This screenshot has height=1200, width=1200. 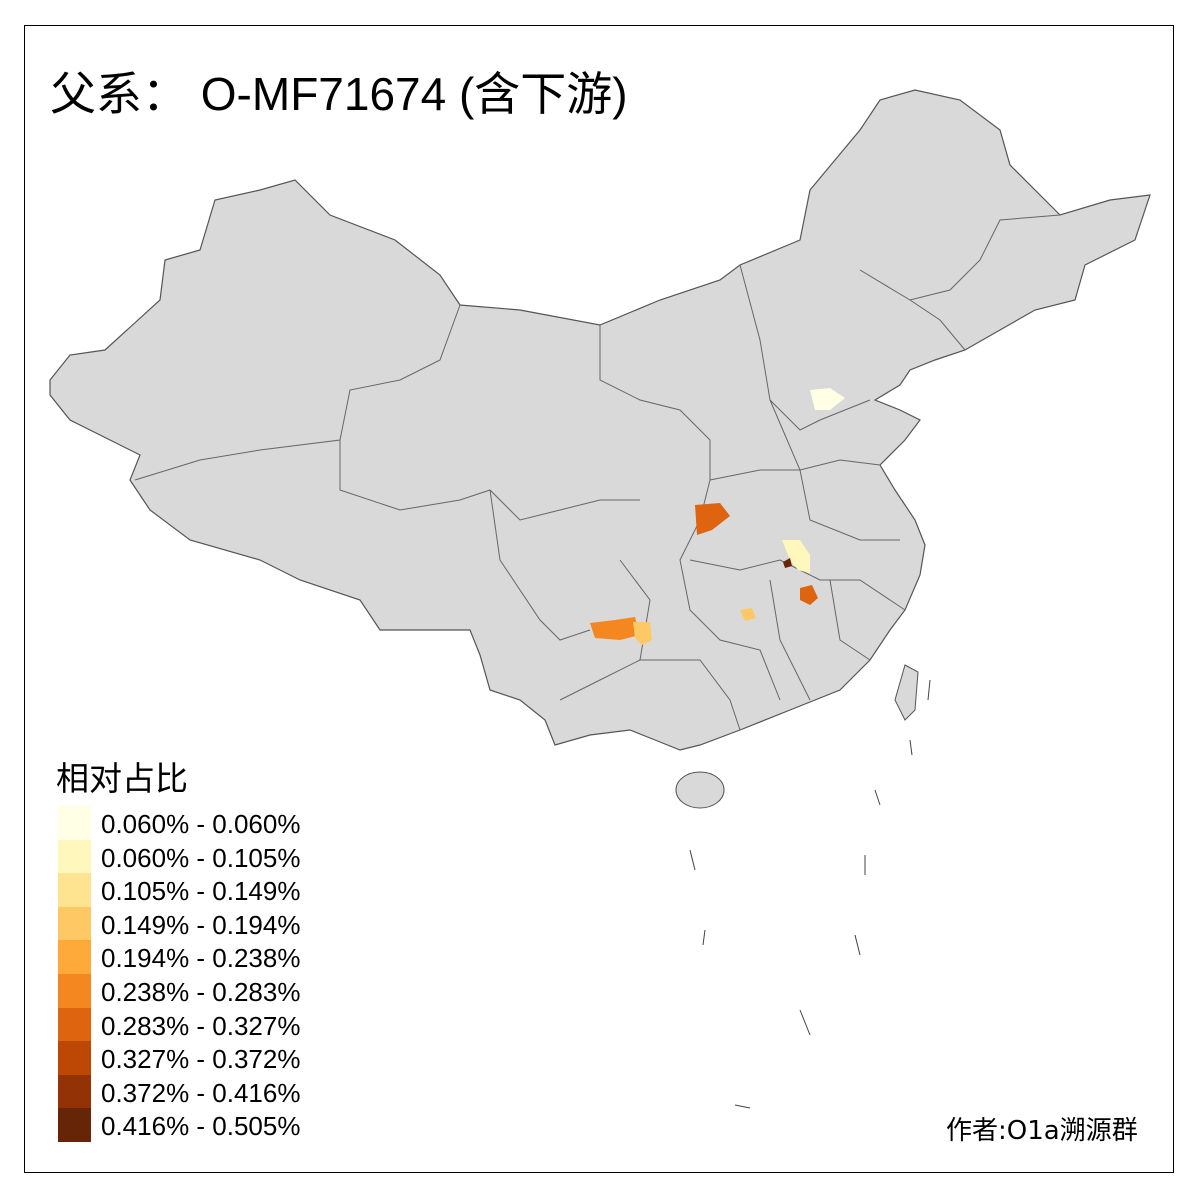 What do you see at coordinates (201, 958) in the screenshot?
I see `legend-label: 0.194% - 0.238%` at bounding box center [201, 958].